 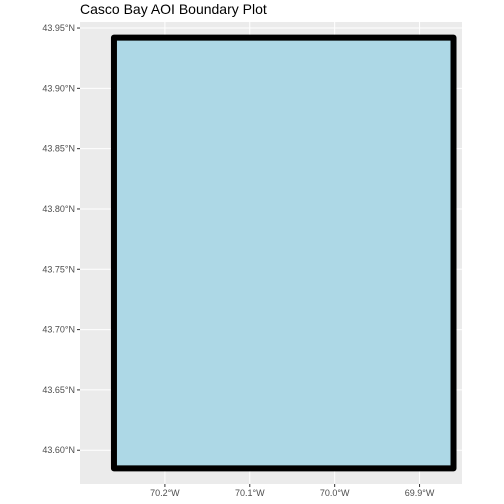 I want to click on y-tick-label: 43.75°N, so click(x=58, y=269).